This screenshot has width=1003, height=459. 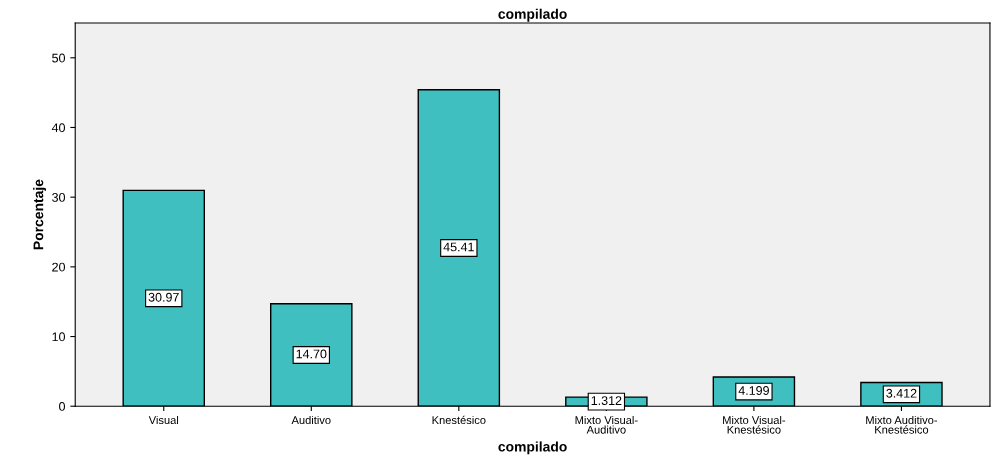 I want to click on data-label: 14.70, so click(x=311, y=354).